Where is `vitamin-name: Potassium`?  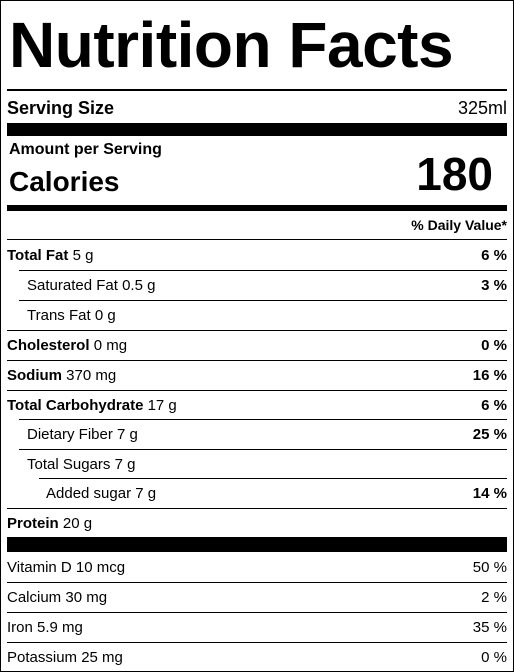
vitamin-name: Potassium is located at coordinates (42, 657).